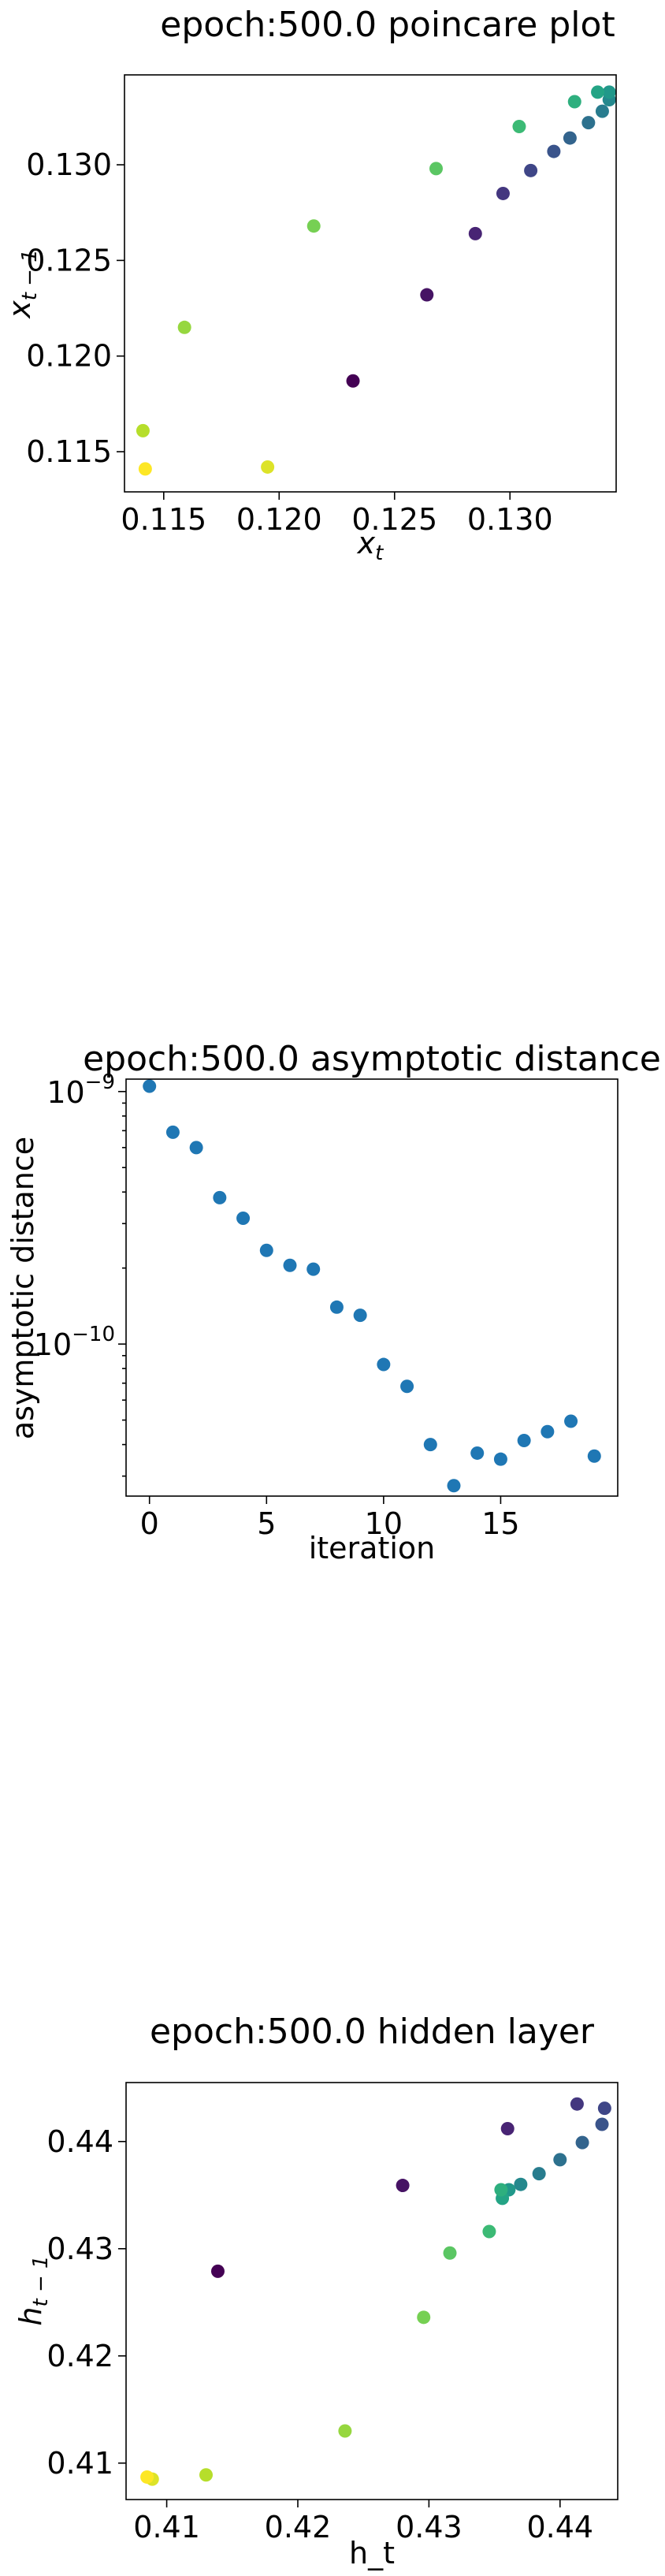  What do you see at coordinates (79, 2356) in the screenshot?
I see `y-tick-label-1: 0.42` at bounding box center [79, 2356].